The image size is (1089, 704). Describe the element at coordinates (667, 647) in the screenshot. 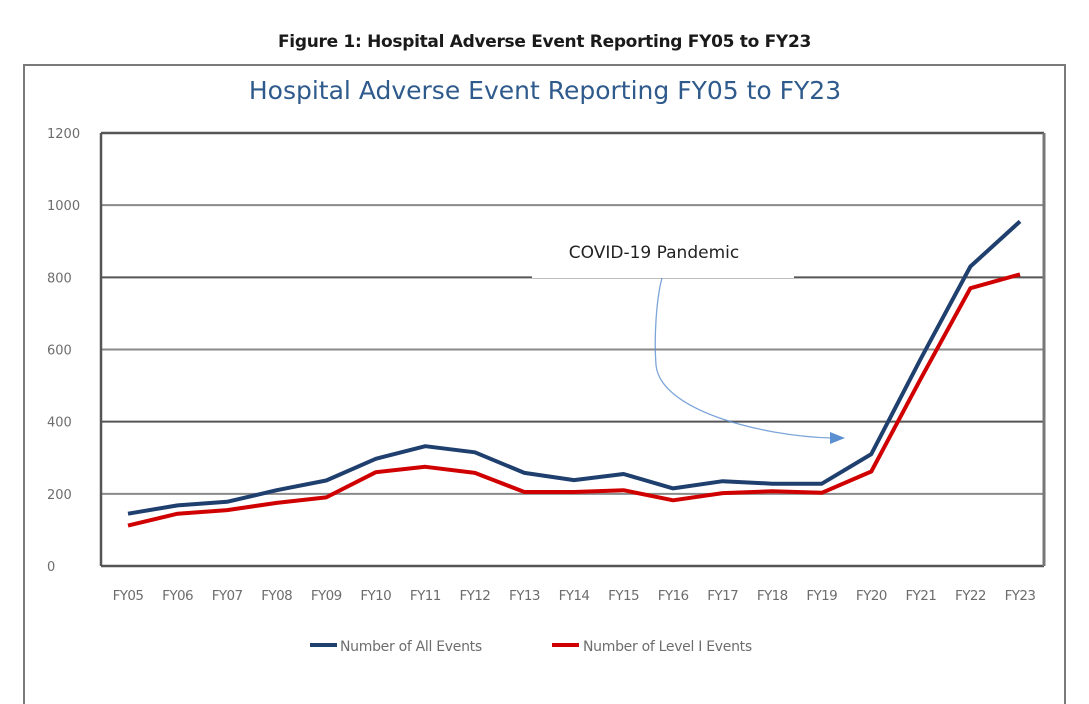

I see `legend-label: Number of Level I Events` at that location.